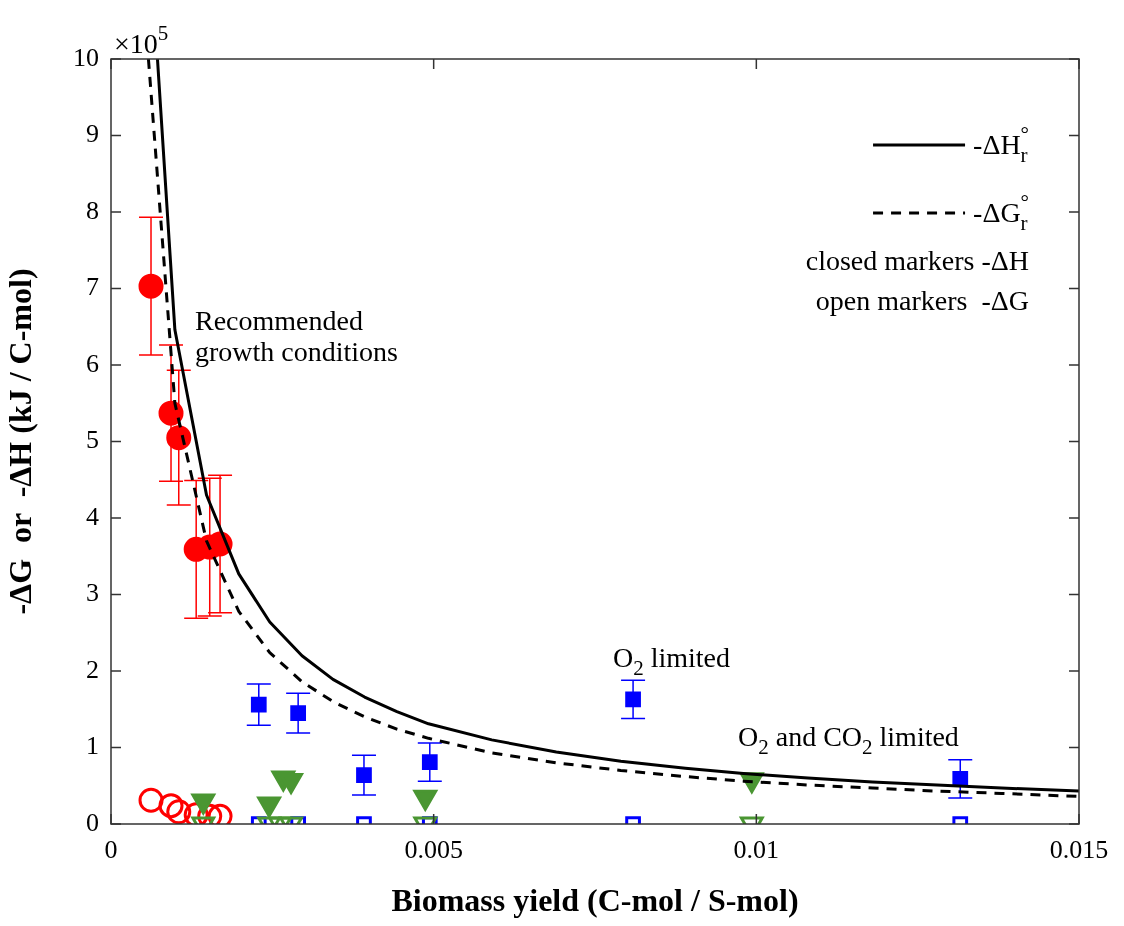 The image size is (1124, 926). Describe the element at coordinates (917, 260) in the screenshot. I see `annotation: closed markers -ΔH` at that location.